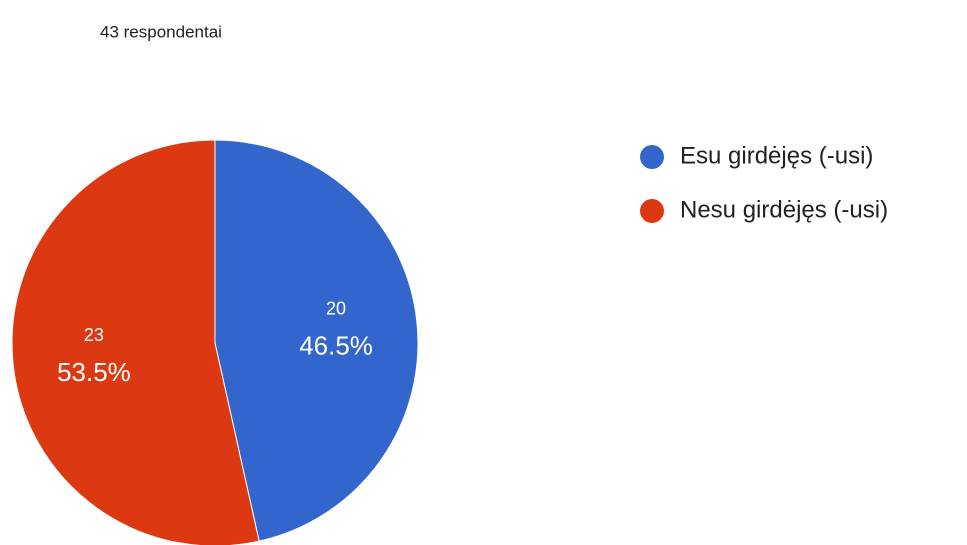 The image size is (967, 545). I want to click on legend-label: Esu girdėjęs (-usi), so click(776, 155).